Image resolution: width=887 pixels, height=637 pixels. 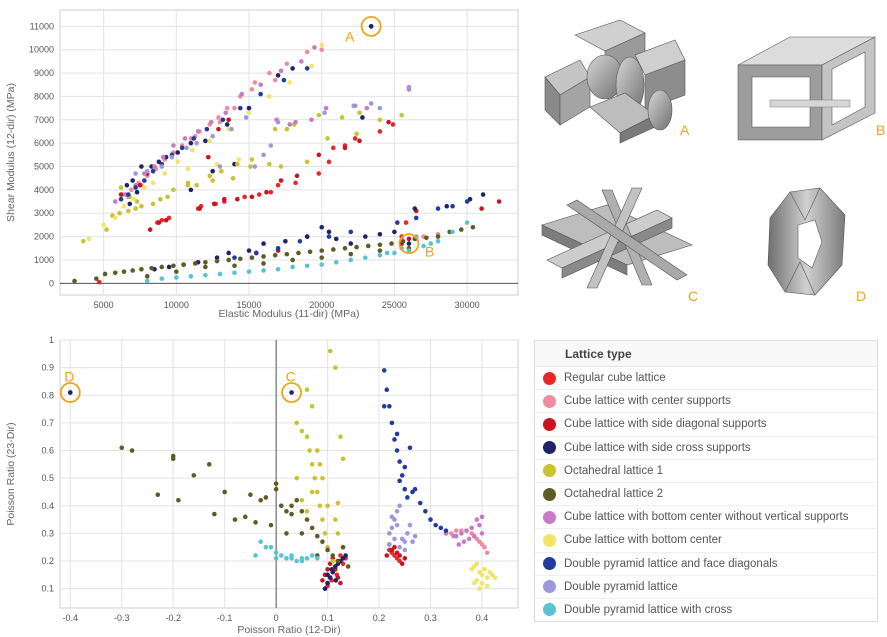 What do you see at coordinates (643, 540) in the screenshot?
I see `legend-label: Cube lattice with bottom center` at bounding box center [643, 540].